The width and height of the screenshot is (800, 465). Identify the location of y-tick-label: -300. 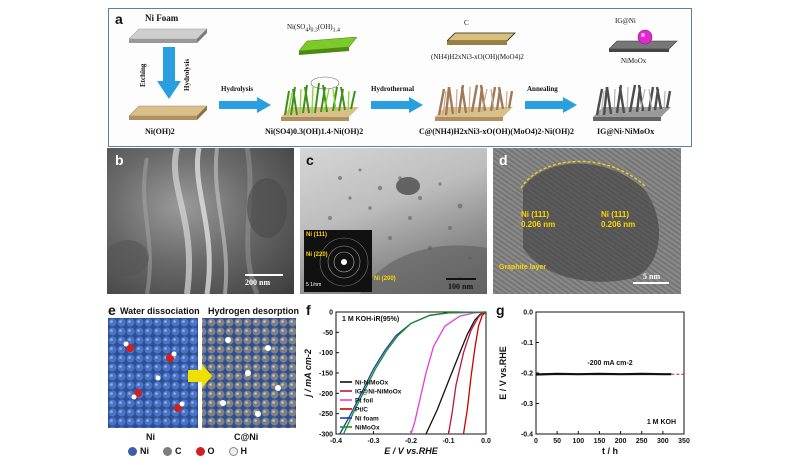
(326, 435).